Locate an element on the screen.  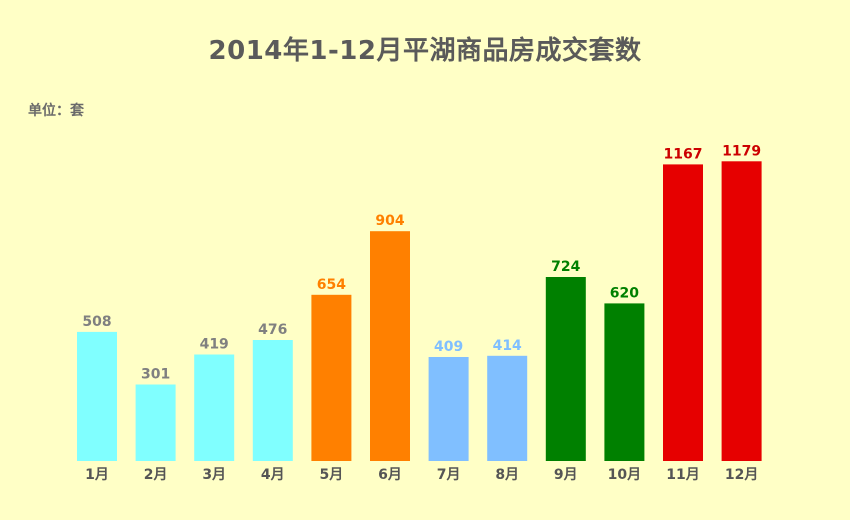
category-label-3: 3月 is located at coordinates (214, 475).